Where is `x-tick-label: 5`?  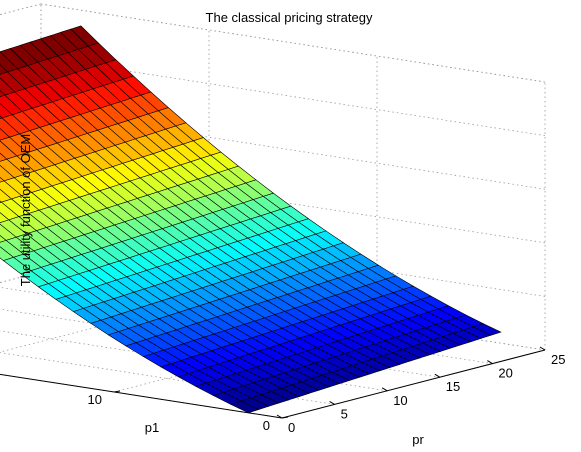
x-tick-label: 5 is located at coordinates (344, 413).